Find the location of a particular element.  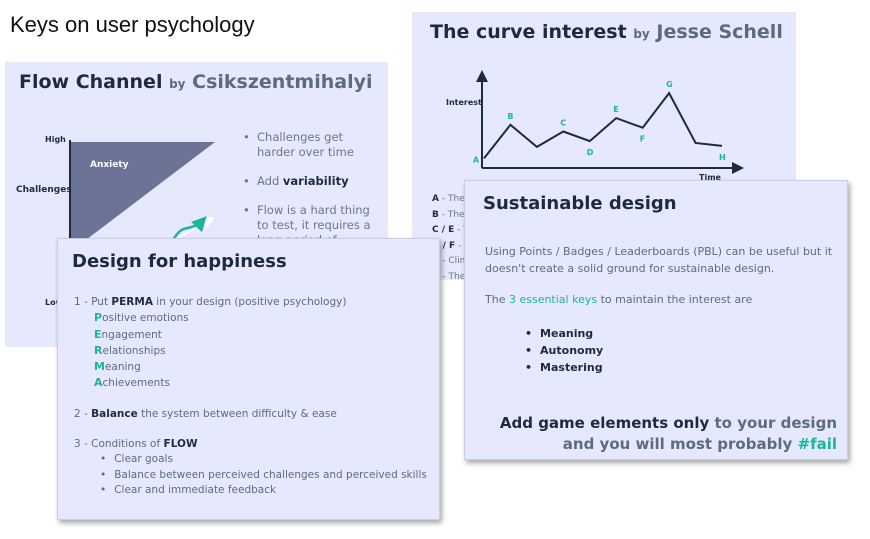

perma-item: Engagement is located at coordinates (254, 335).